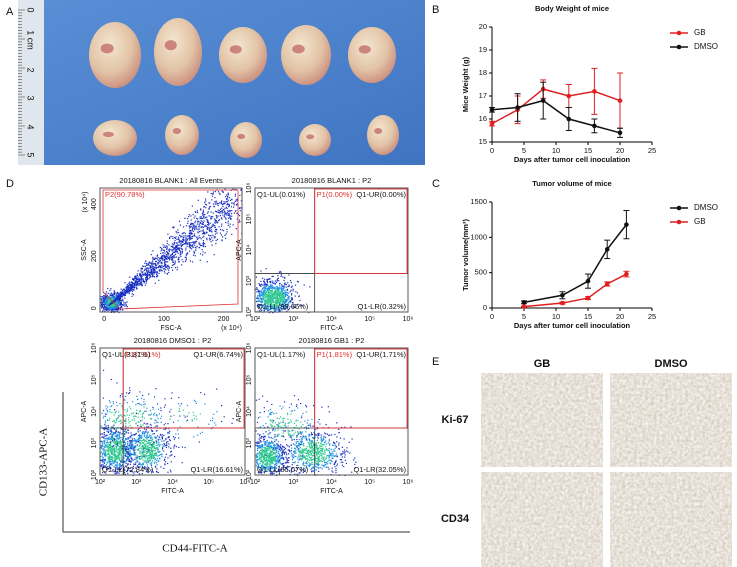 The width and height of the screenshot is (737, 567). What do you see at coordinates (10, 184) in the screenshot?
I see `panel-label: D` at bounding box center [10, 184].